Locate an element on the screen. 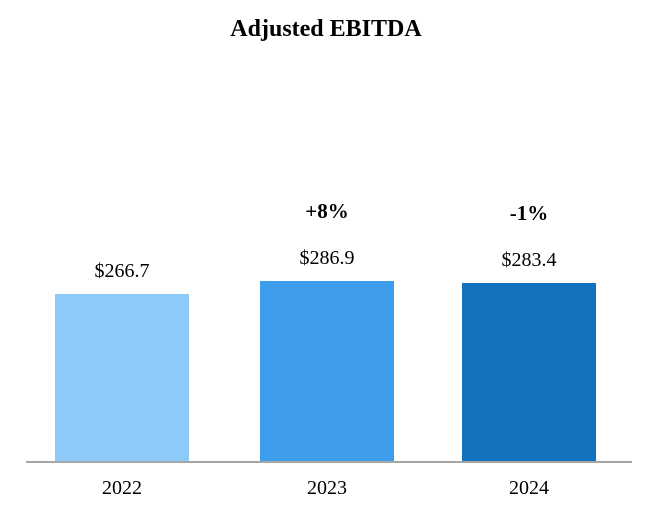  value-label-2022: $266.7 is located at coordinates (122, 271).